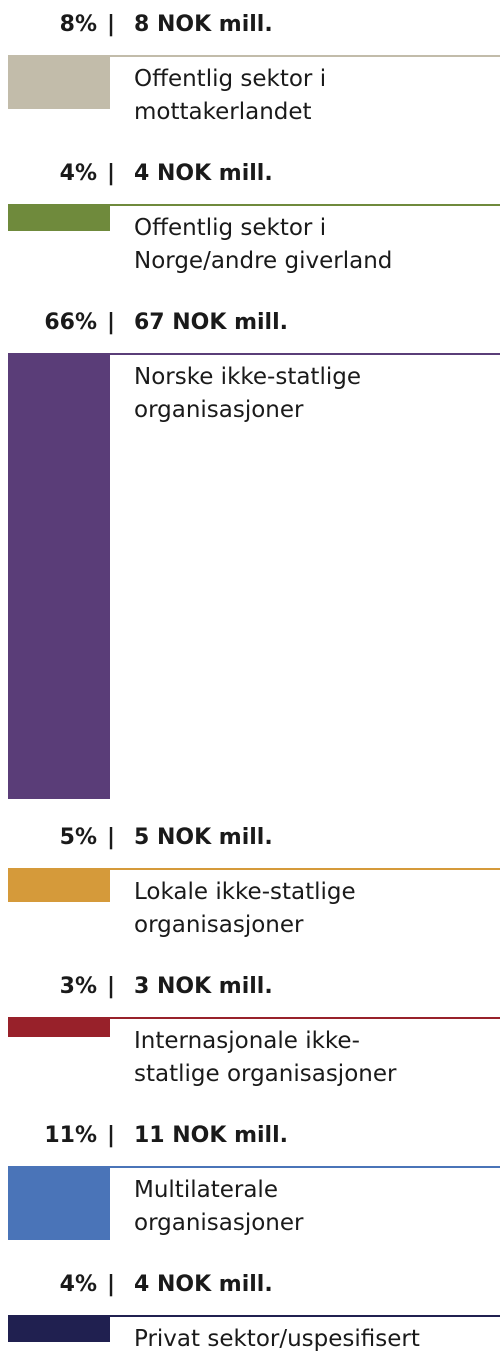  Describe the element at coordinates (203, 837) in the screenshot. I see `amount-label: 5 NOK mill.` at that location.